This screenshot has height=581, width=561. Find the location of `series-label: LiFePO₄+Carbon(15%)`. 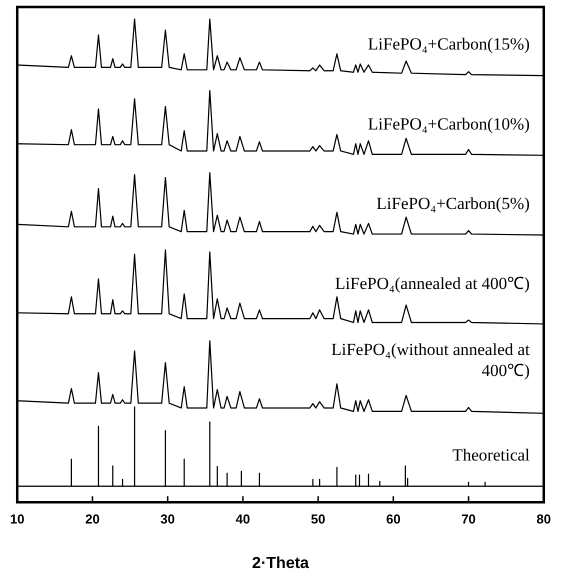

series-label: LiFePO₄+Carbon(15%) is located at coordinates (449, 44).